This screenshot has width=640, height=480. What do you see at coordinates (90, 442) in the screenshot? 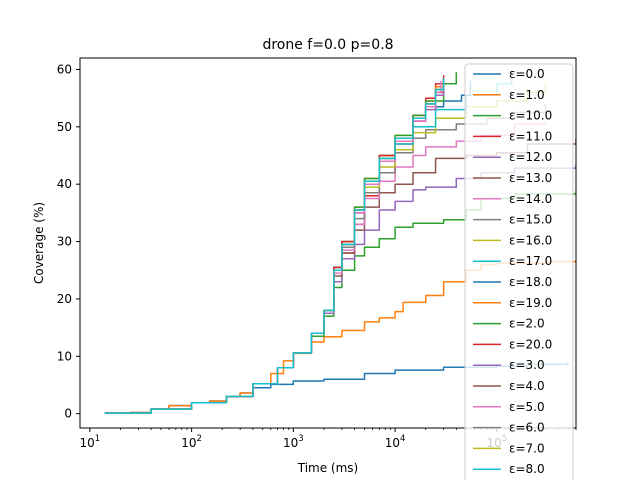
I see `x-tick-label-0: 10¹` at bounding box center [90, 442].